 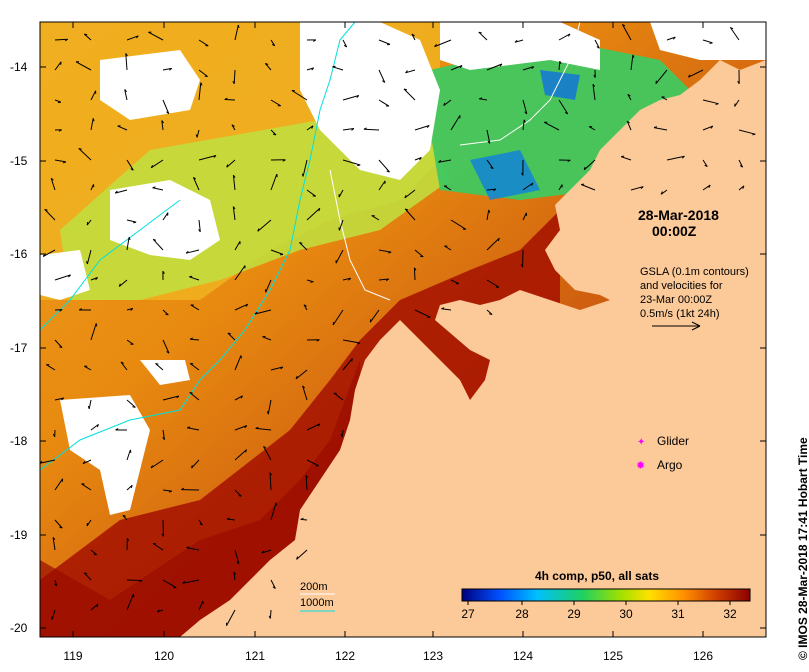 I want to click on lon-tick-label: 119, so click(x=72, y=656).